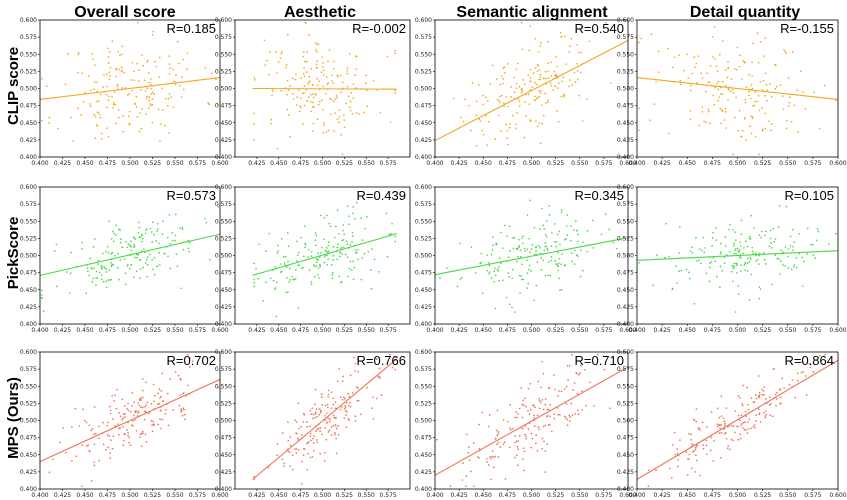 The width and height of the screenshot is (847, 500). Describe the element at coordinates (625, 438) in the screenshot. I see `y-tick-label: 0.475` at that location.